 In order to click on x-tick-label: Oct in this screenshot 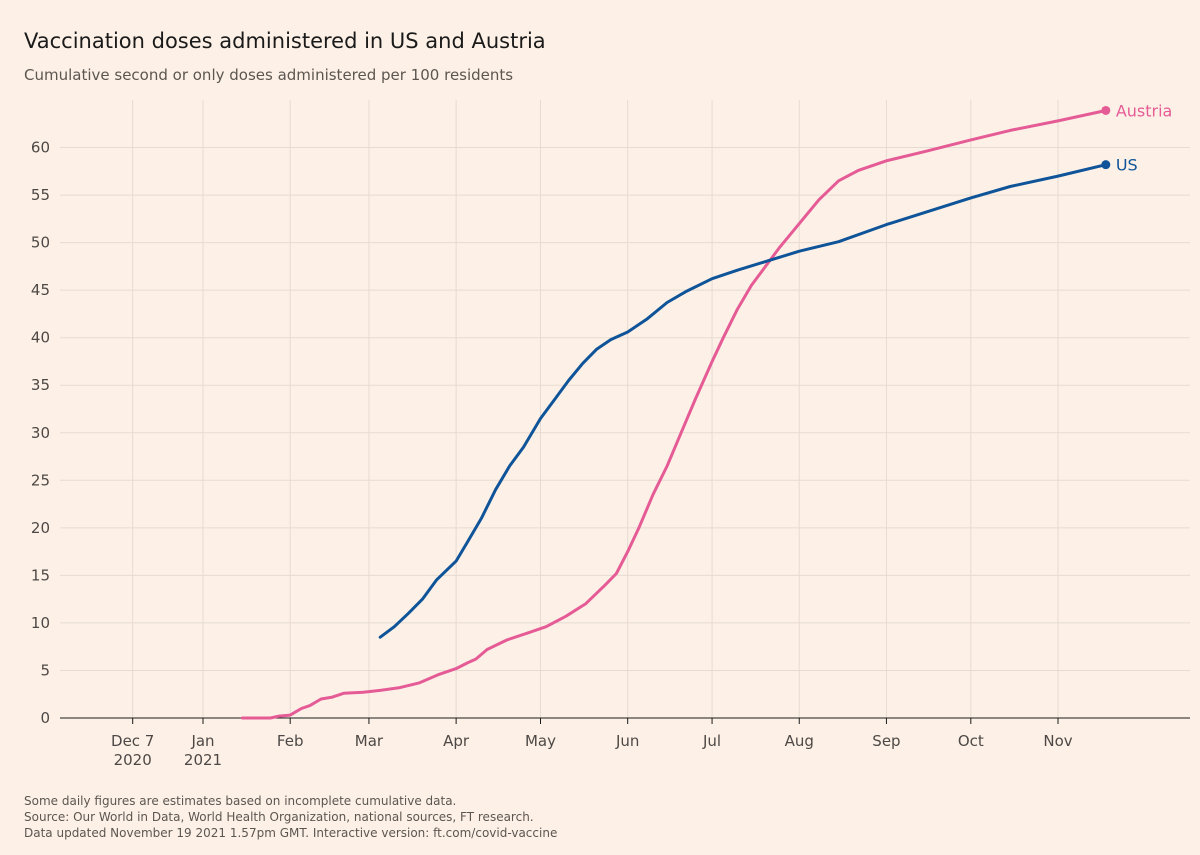, I will do `click(971, 741)`.